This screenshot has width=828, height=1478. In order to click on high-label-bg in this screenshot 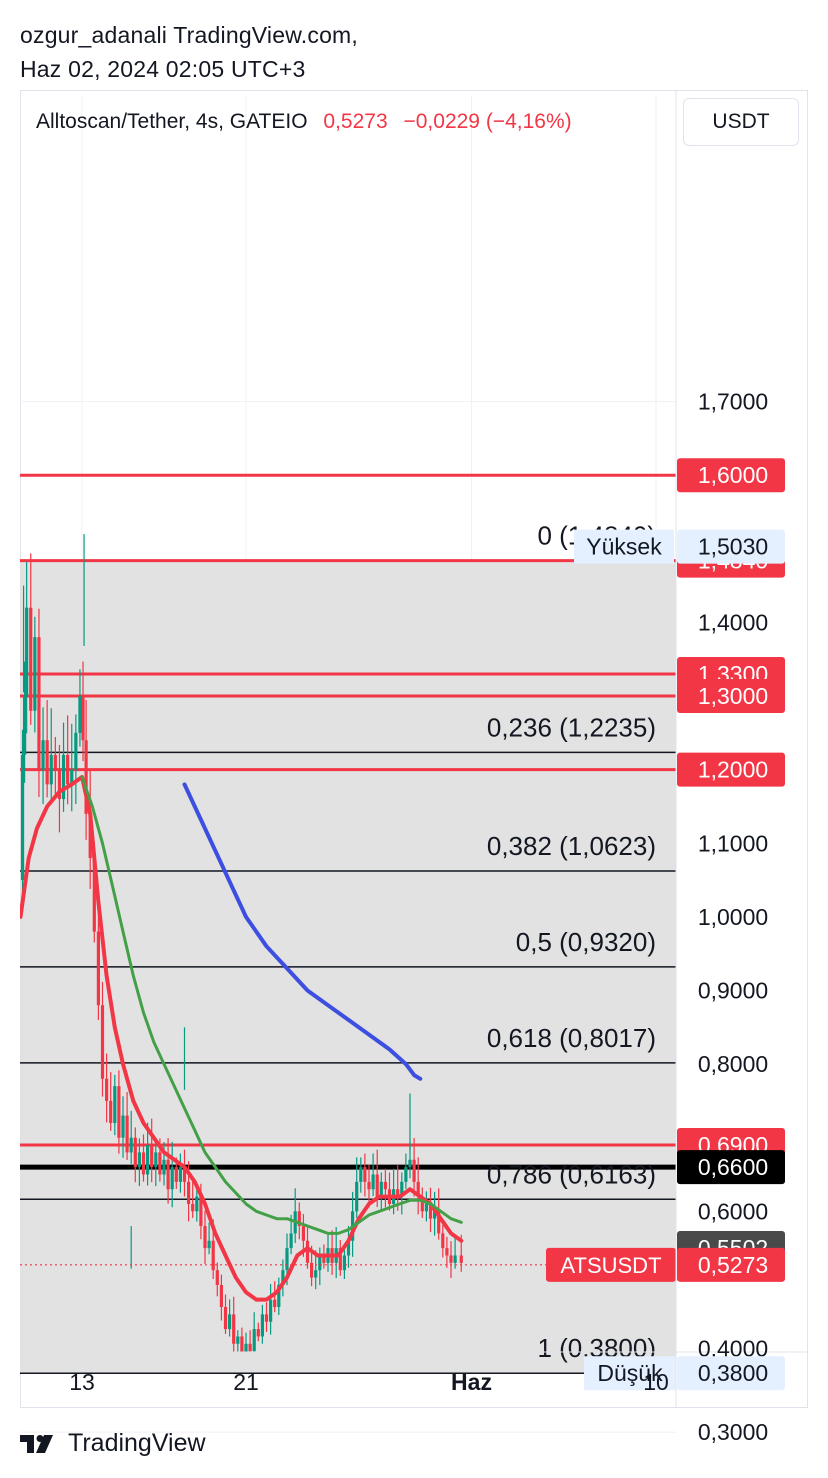, I will do `click(624, 546)`.